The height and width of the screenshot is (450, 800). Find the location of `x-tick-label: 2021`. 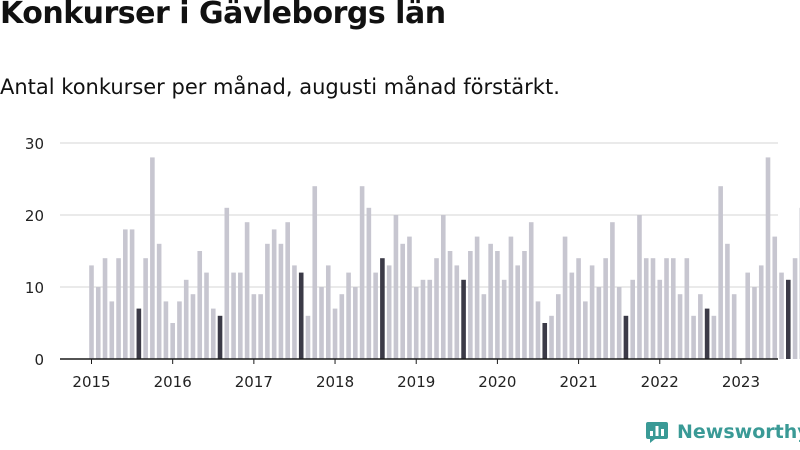

x-tick-label: 2021 is located at coordinates (578, 382).